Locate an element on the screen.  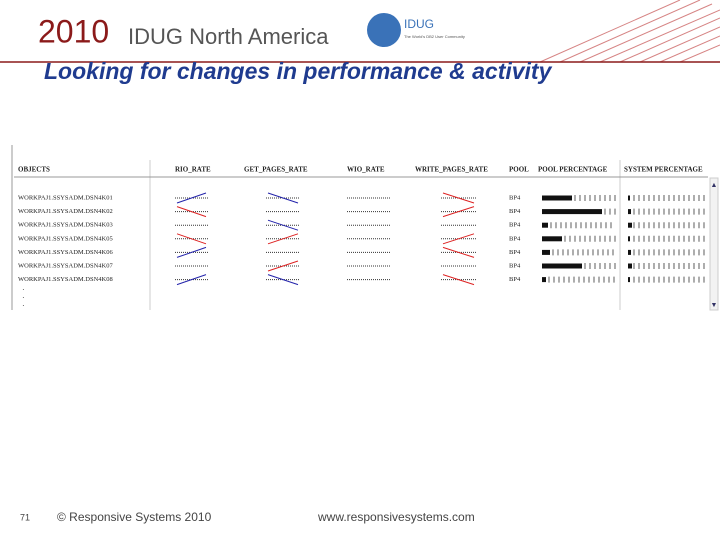
column-header: POOL PERCENTAGE is located at coordinates (573, 170).